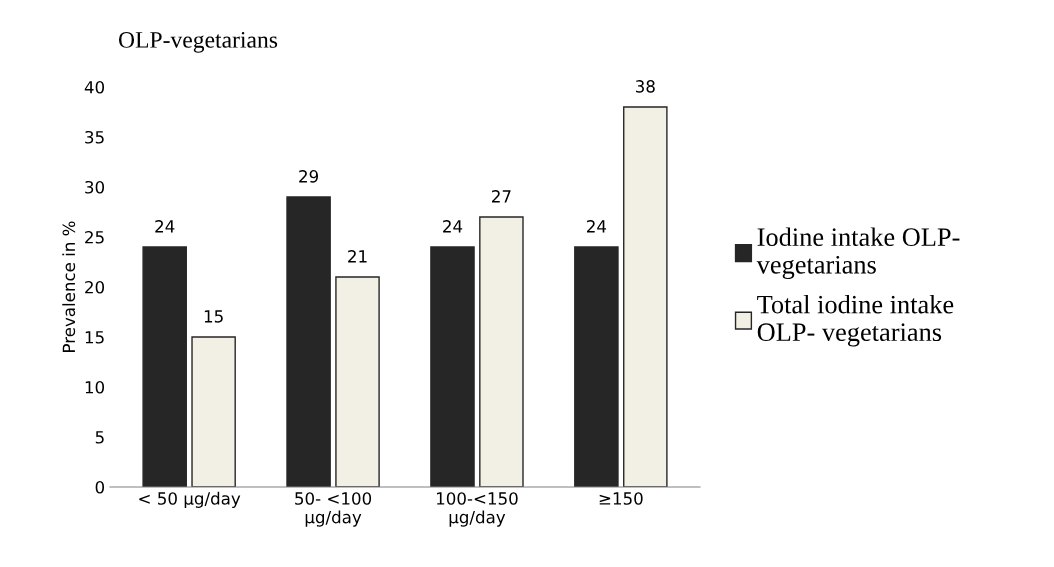 Image resolution: width=1054 pixels, height=567 pixels. Describe the element at coordinates (858, 253) in the screenshot. I see `legend-label: Iodine intake OLP- vegetarians` at that location.